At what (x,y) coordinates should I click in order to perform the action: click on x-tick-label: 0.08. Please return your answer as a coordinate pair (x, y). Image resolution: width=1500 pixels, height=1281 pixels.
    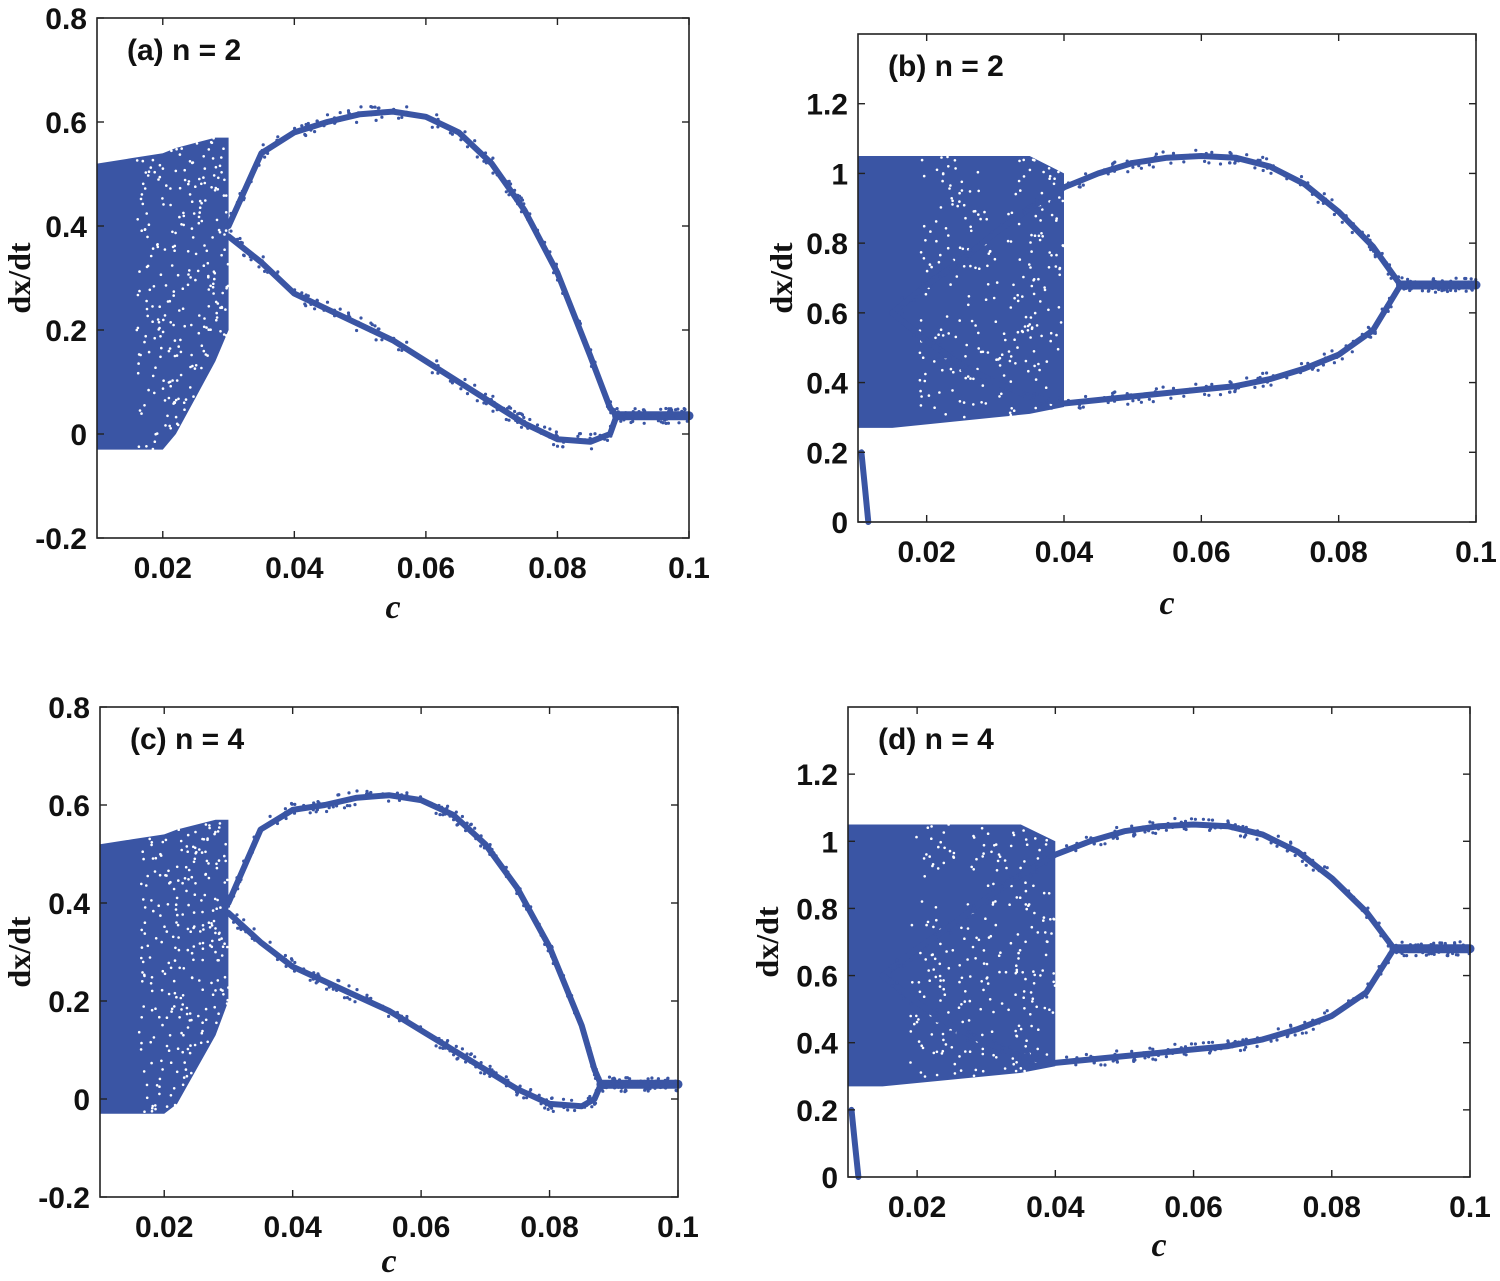
    Looking at the image, I should click on (557, 568).